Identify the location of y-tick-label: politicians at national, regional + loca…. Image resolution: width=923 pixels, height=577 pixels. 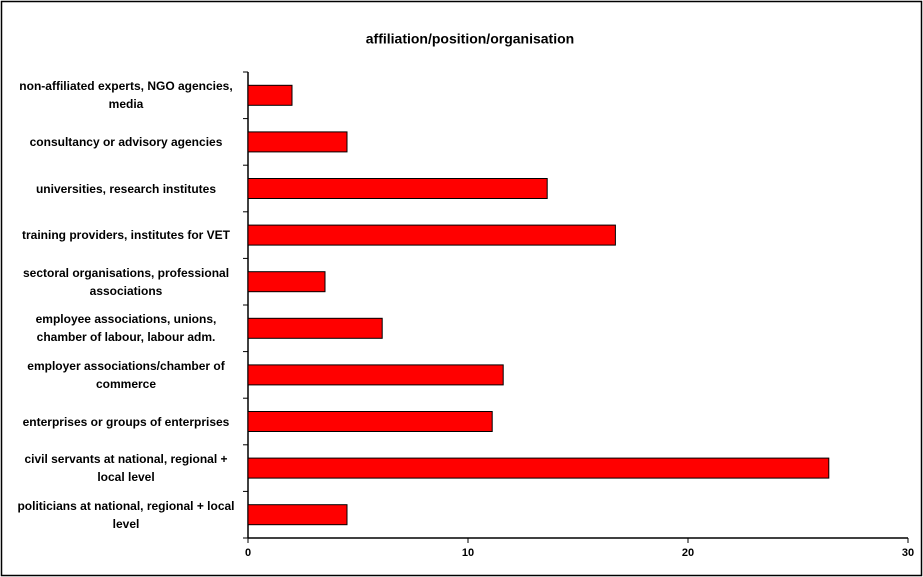
(126, 514).